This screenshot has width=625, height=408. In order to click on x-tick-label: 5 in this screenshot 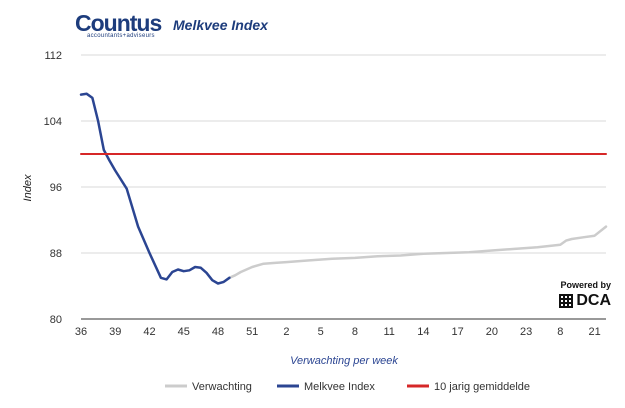, I will do `click(321, 332)`.